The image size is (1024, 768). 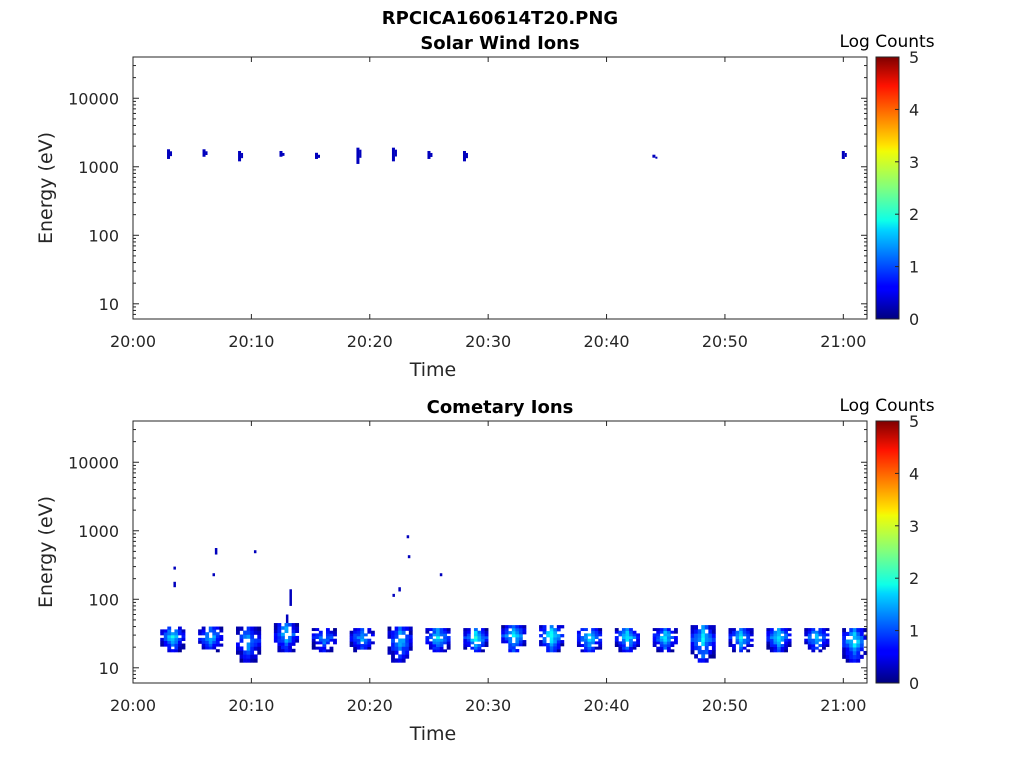 I want to click on y-tick-label: 1000, so click(x=98, y=531).